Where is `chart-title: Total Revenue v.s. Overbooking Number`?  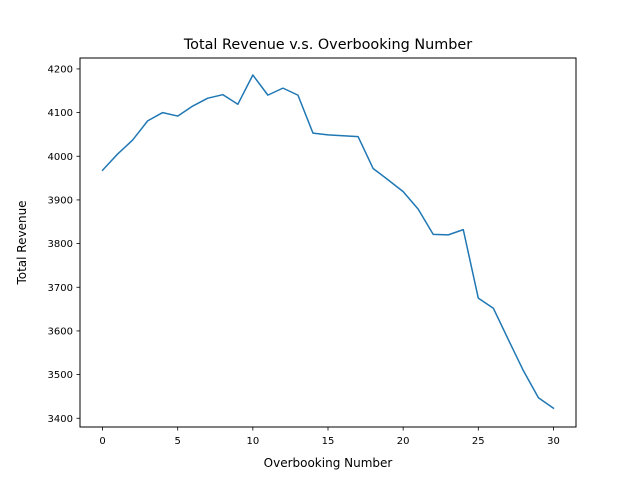 chart-title: Total Revenue v.s. Overbooking Number is located at coordinates (327, 45).